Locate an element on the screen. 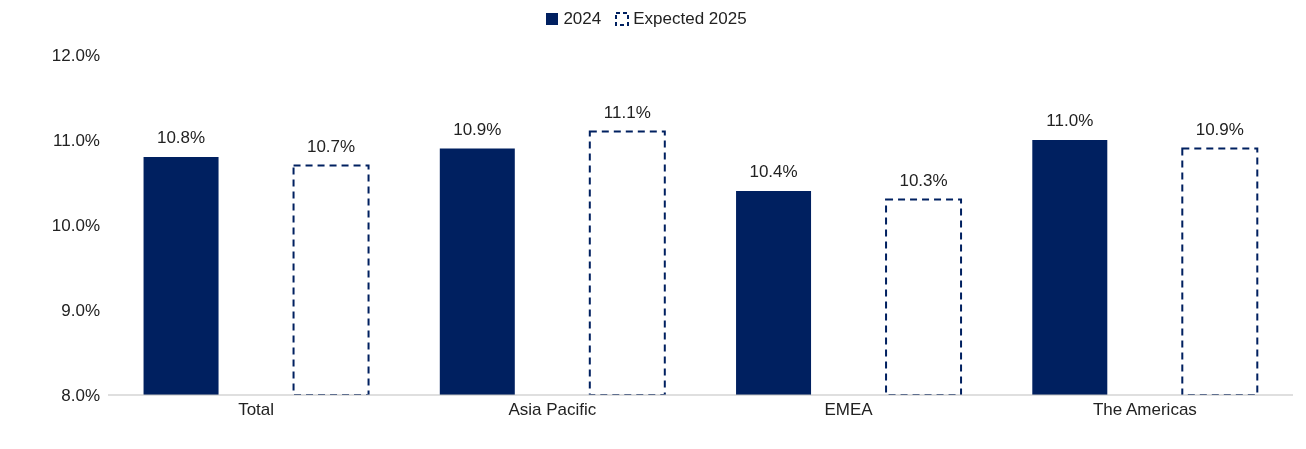 Image resolution: width=1306 pixels, height=449 pixels. data-label: 11.0% is located at coordinates (1070, 120).